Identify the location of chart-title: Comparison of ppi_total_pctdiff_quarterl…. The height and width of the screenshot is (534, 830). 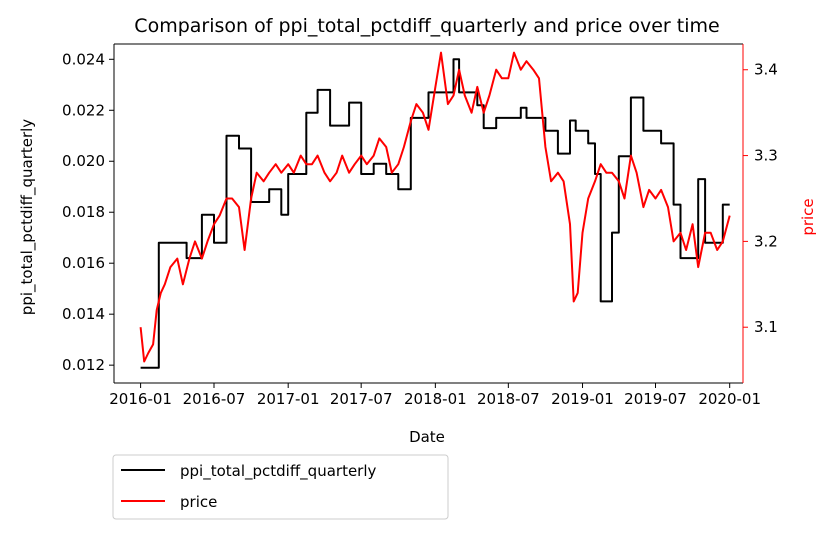
(426, 26).